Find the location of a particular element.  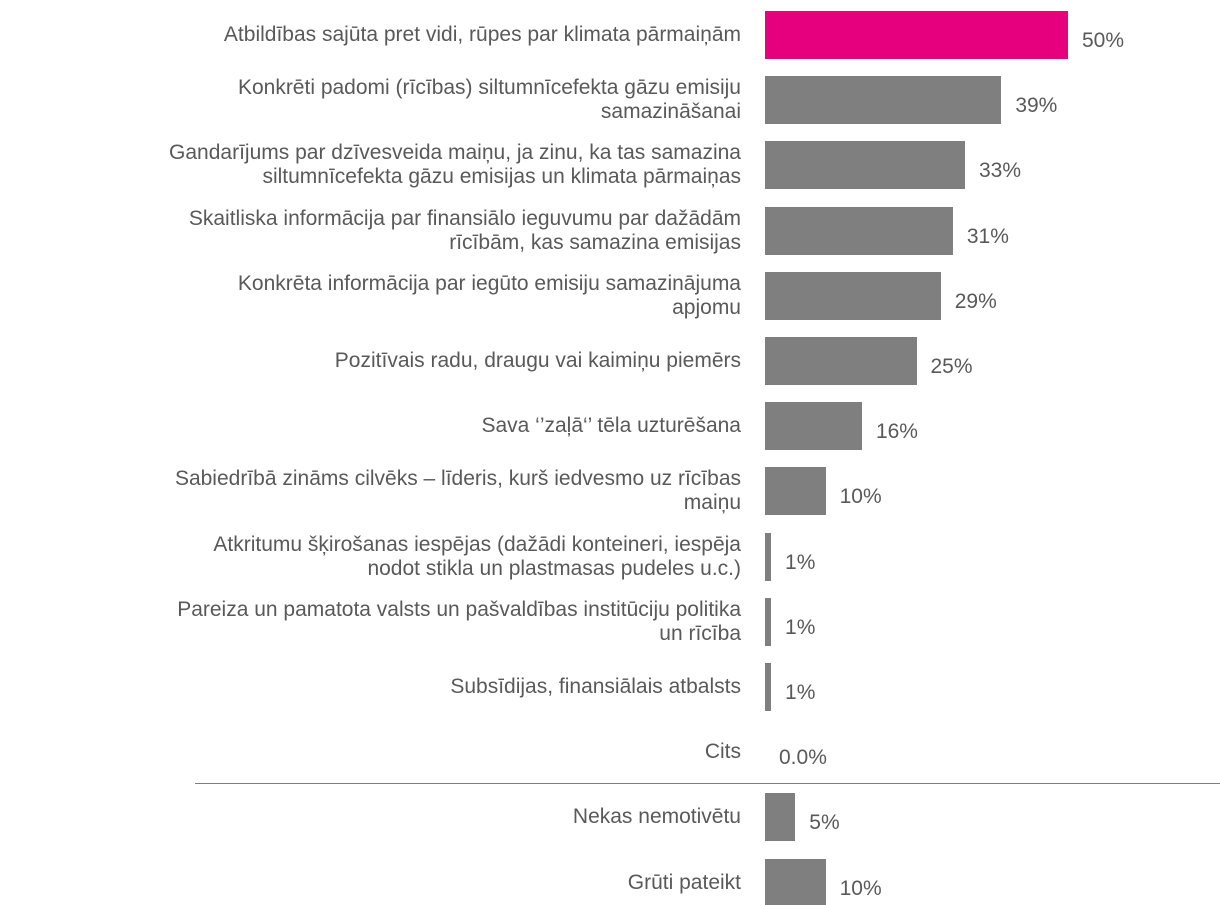

category-label: Sava ‘’zaļā‘’ tēla uzturēšana is located at coordinates (611, 426).